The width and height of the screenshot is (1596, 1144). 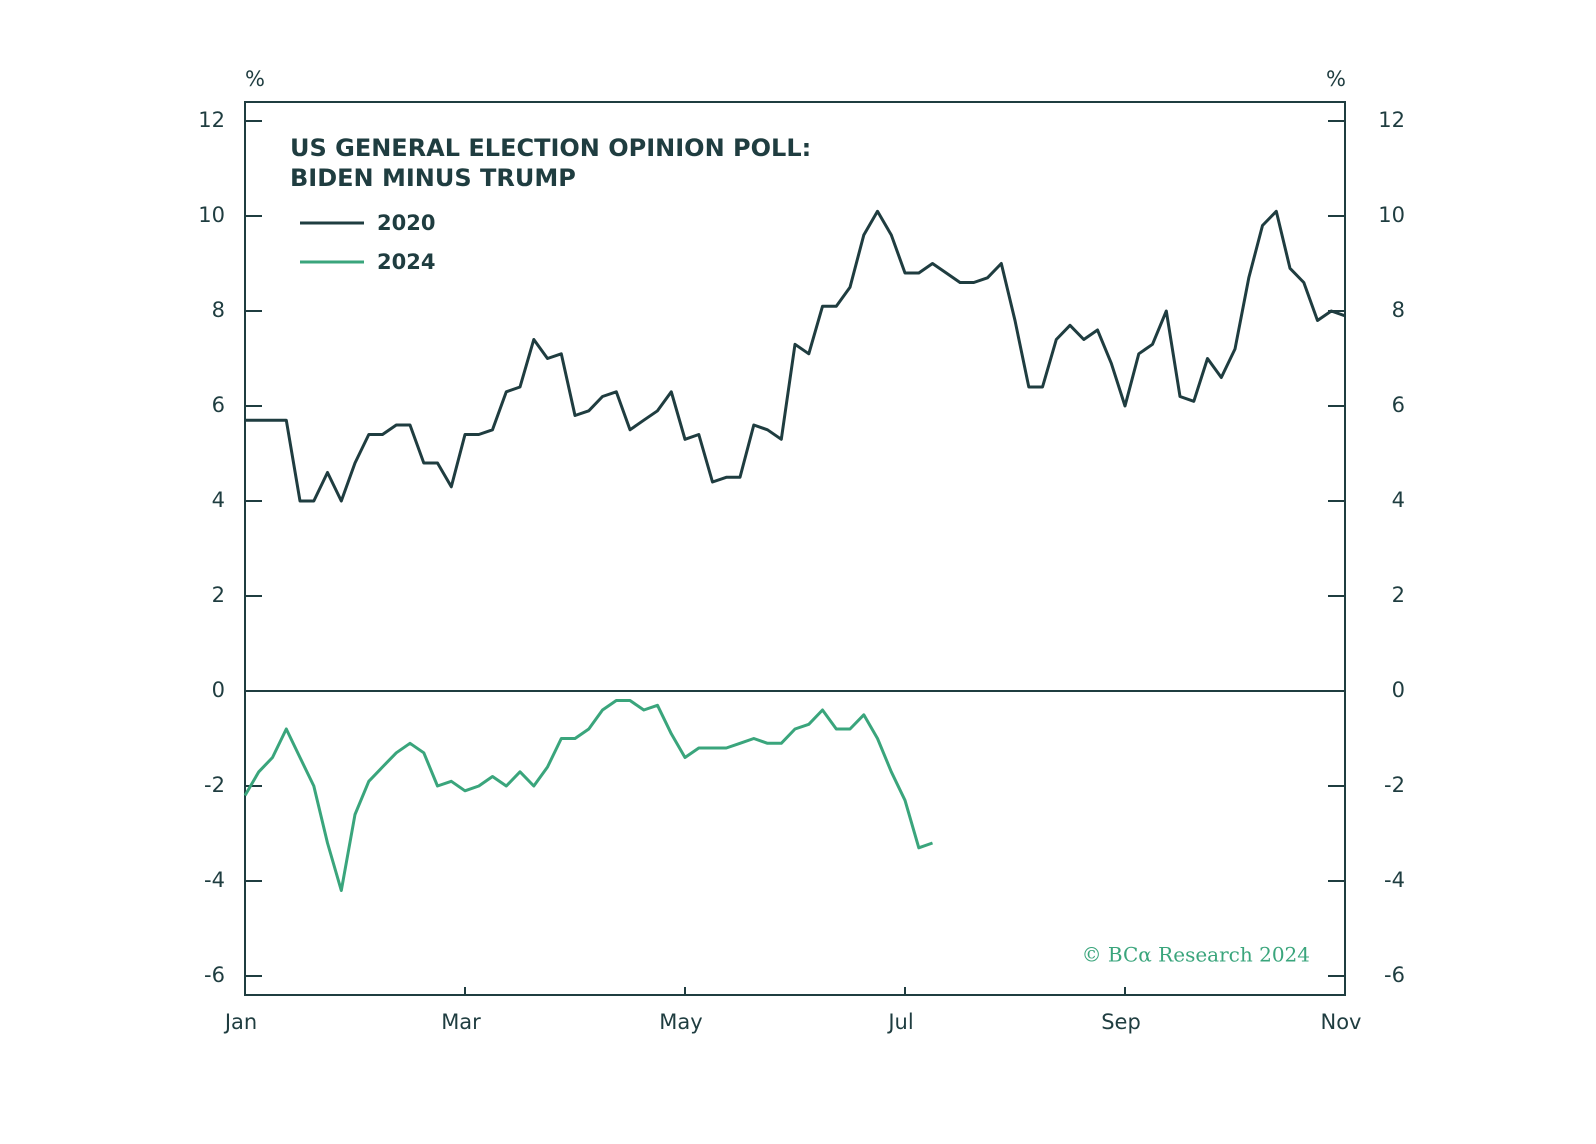 I want to click on y2-tick-label: -2, so click(x=1394, y=785).